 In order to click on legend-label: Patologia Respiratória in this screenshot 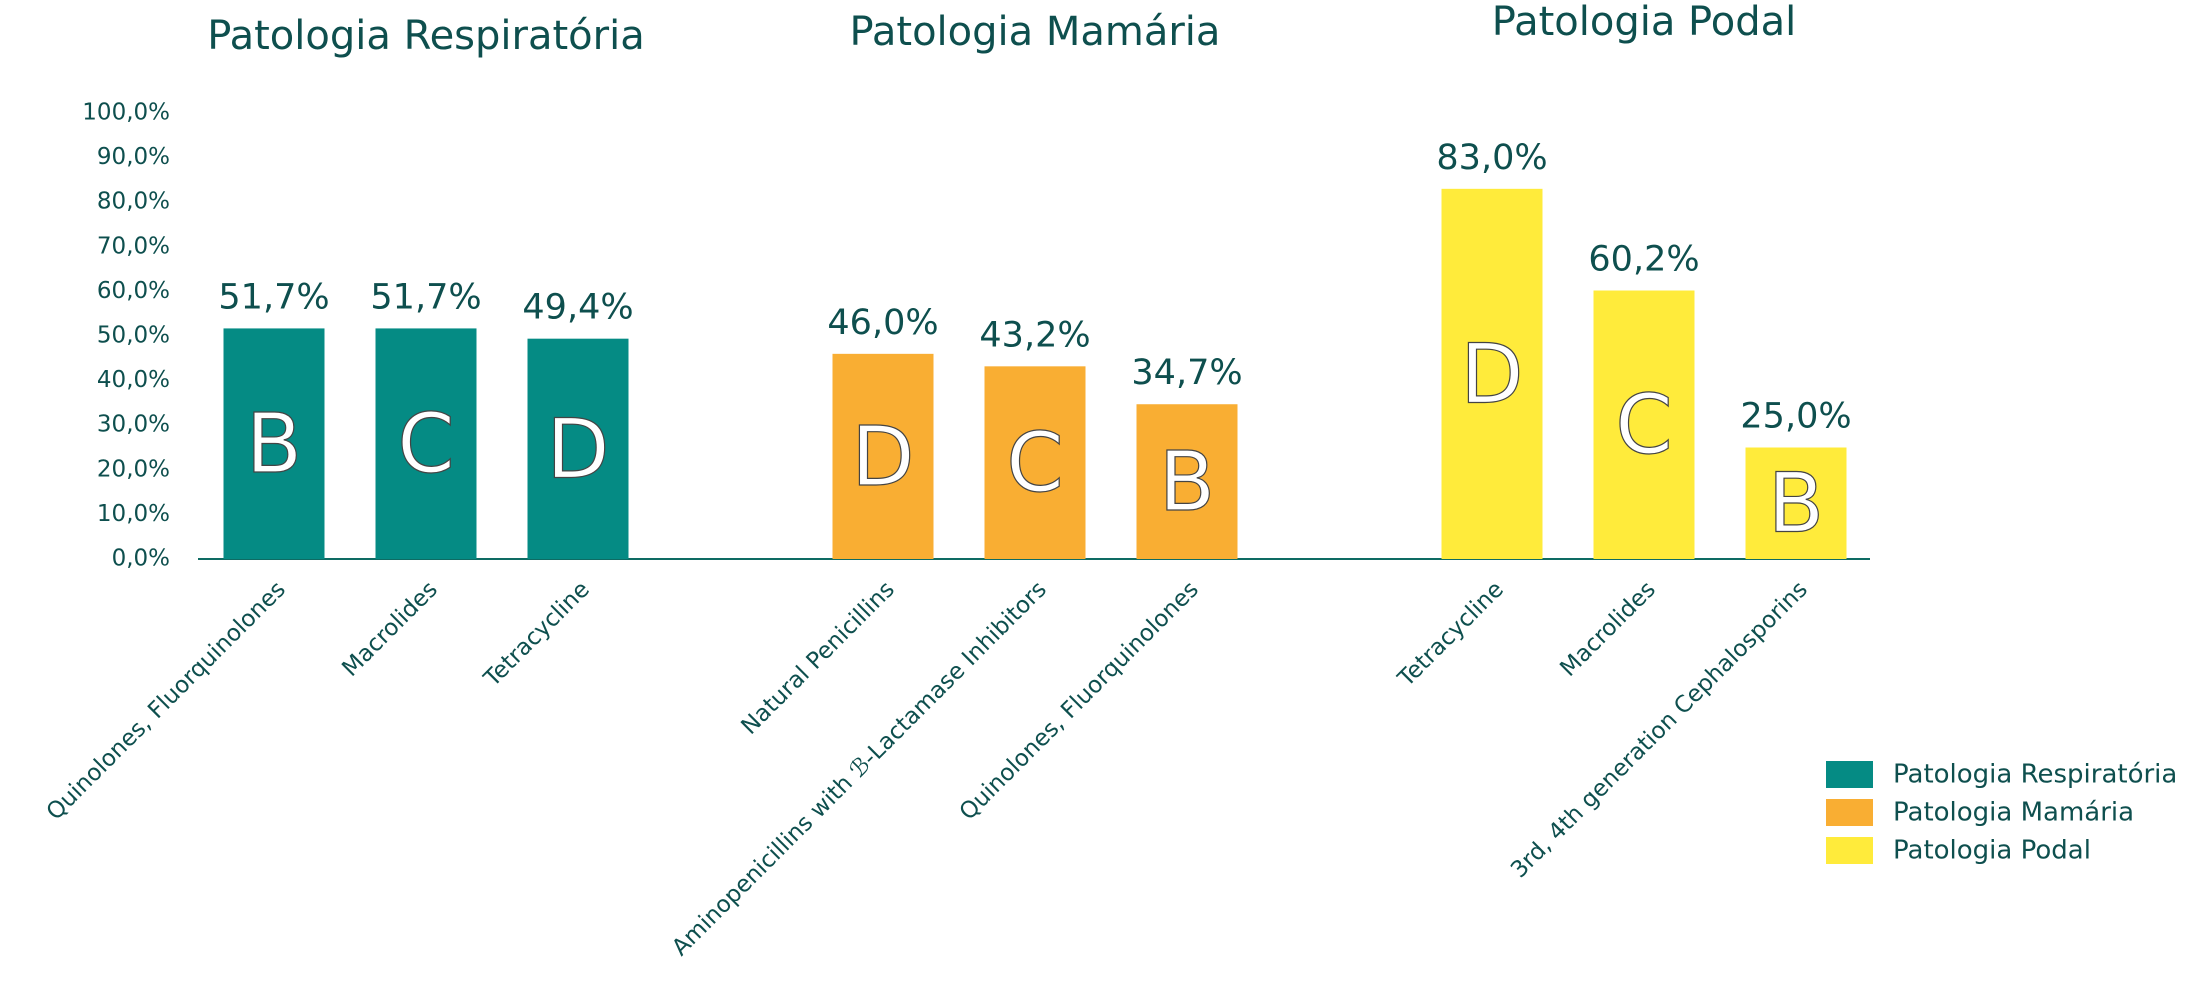, I will do `click(2035, 775)`.